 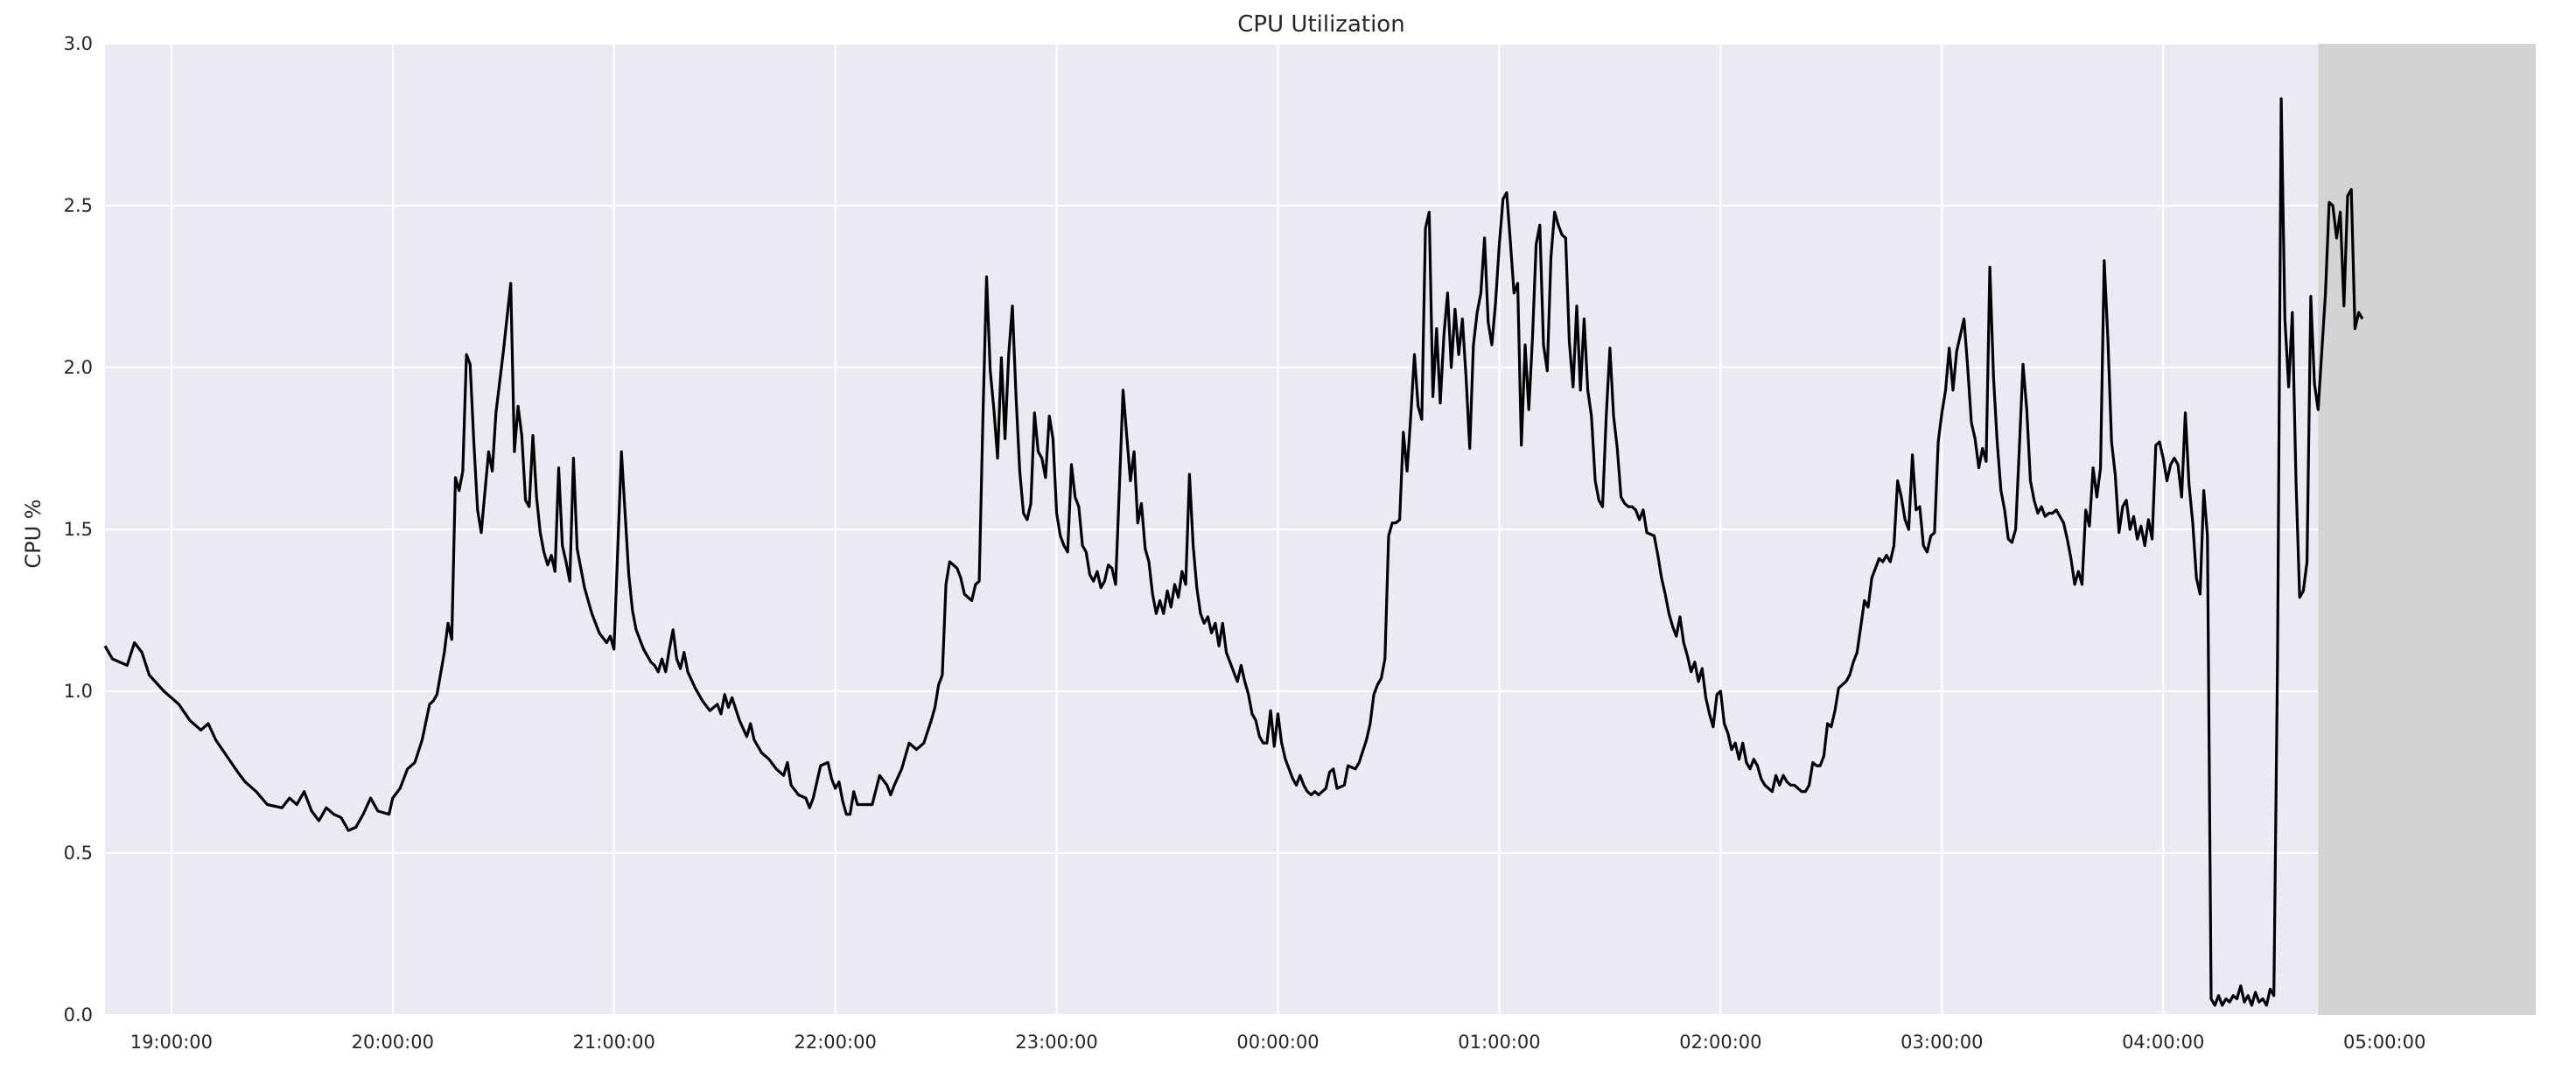 I want to click on x-tick-label: 04:00:00, so click(x=2163, y=1042).